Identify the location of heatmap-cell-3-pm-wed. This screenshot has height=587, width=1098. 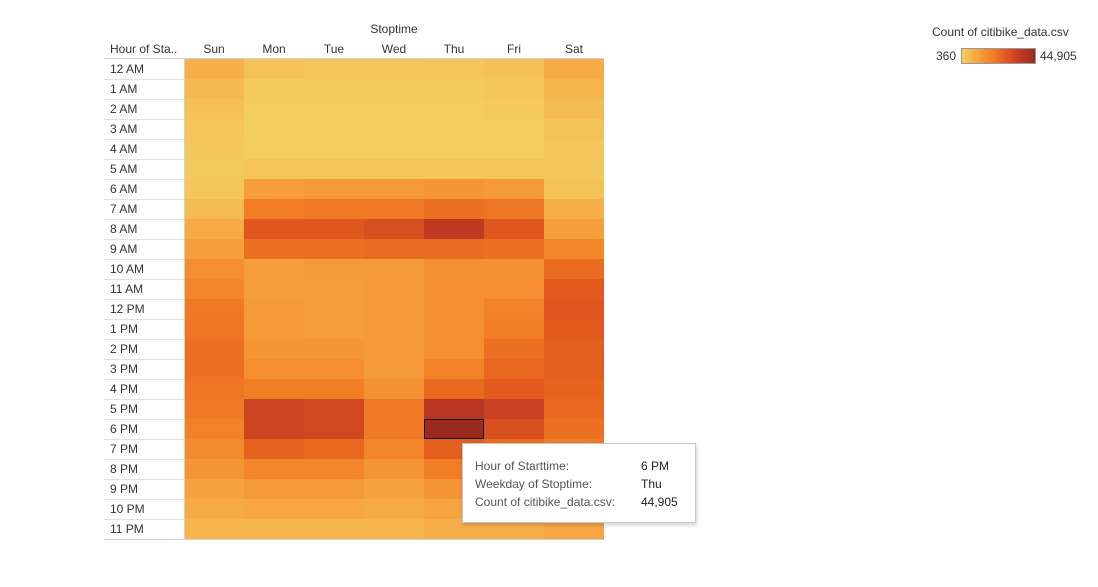
(394, 369).